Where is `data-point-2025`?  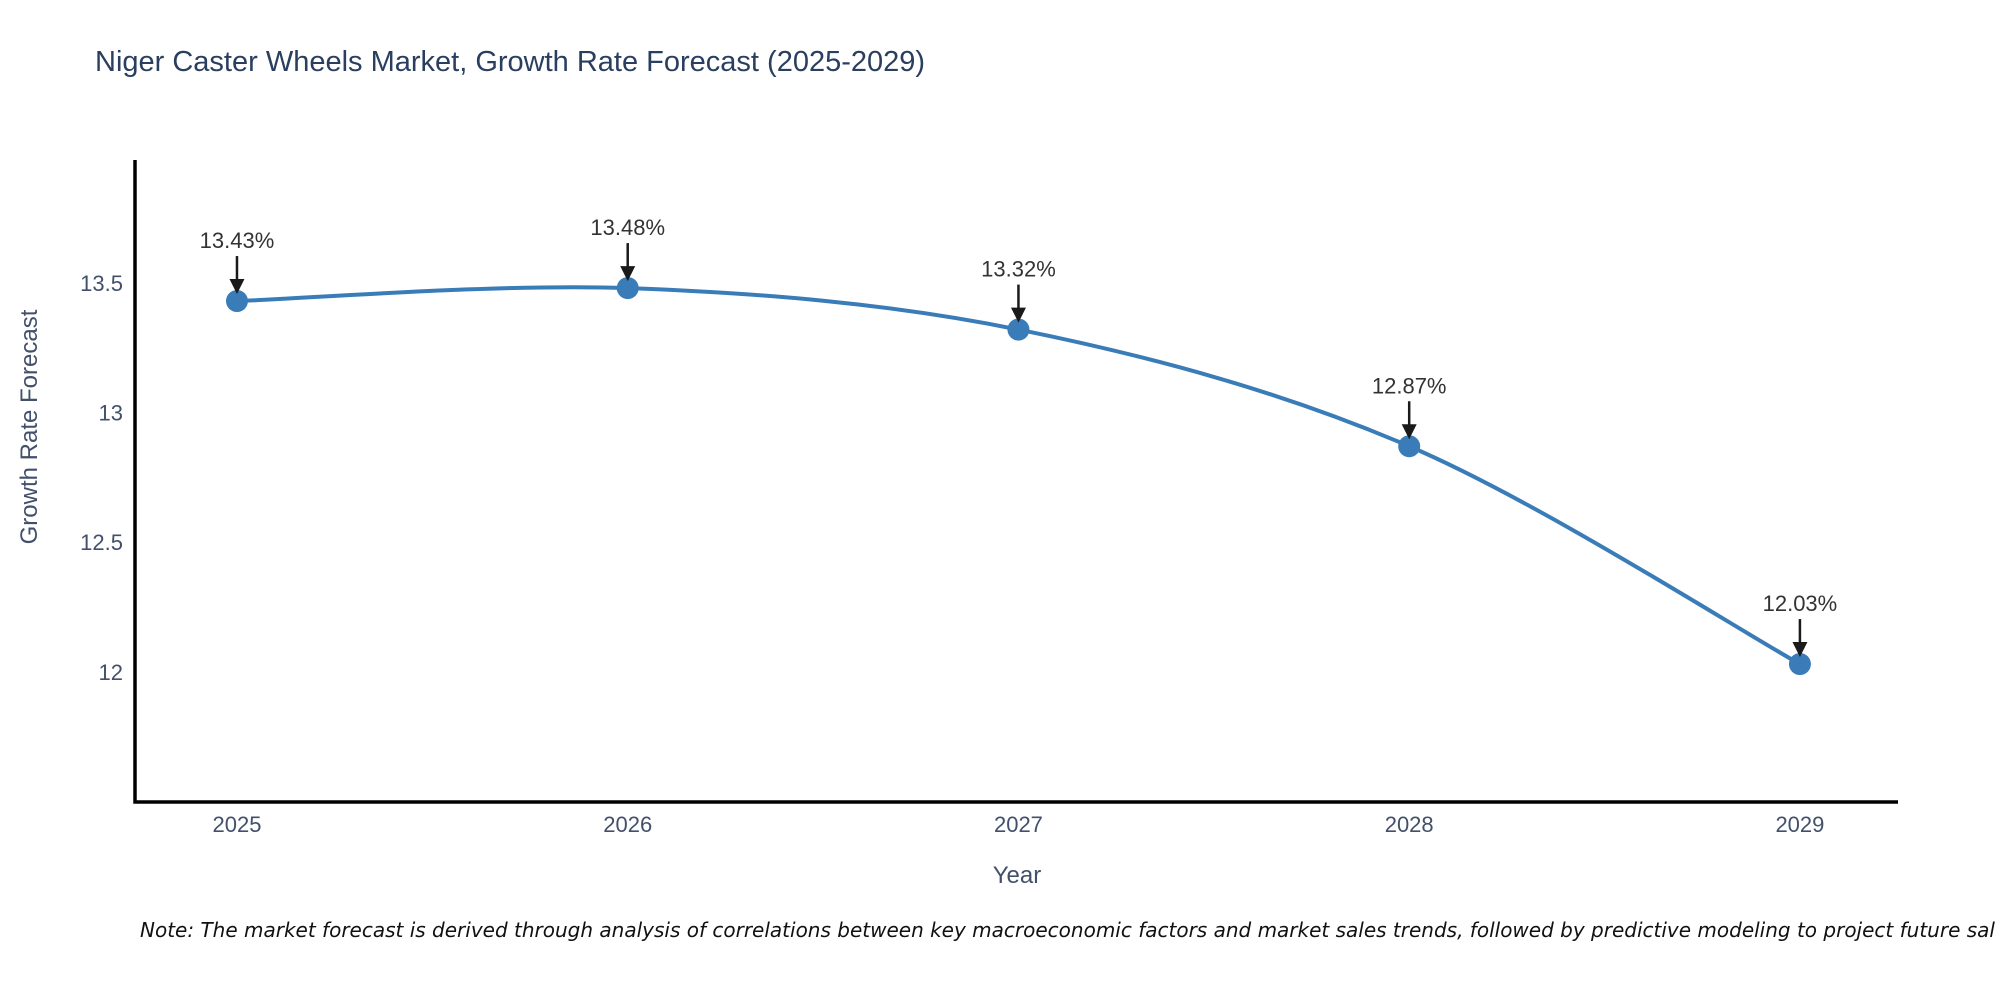 data-point-2025 is located at coordinates (236, 301).